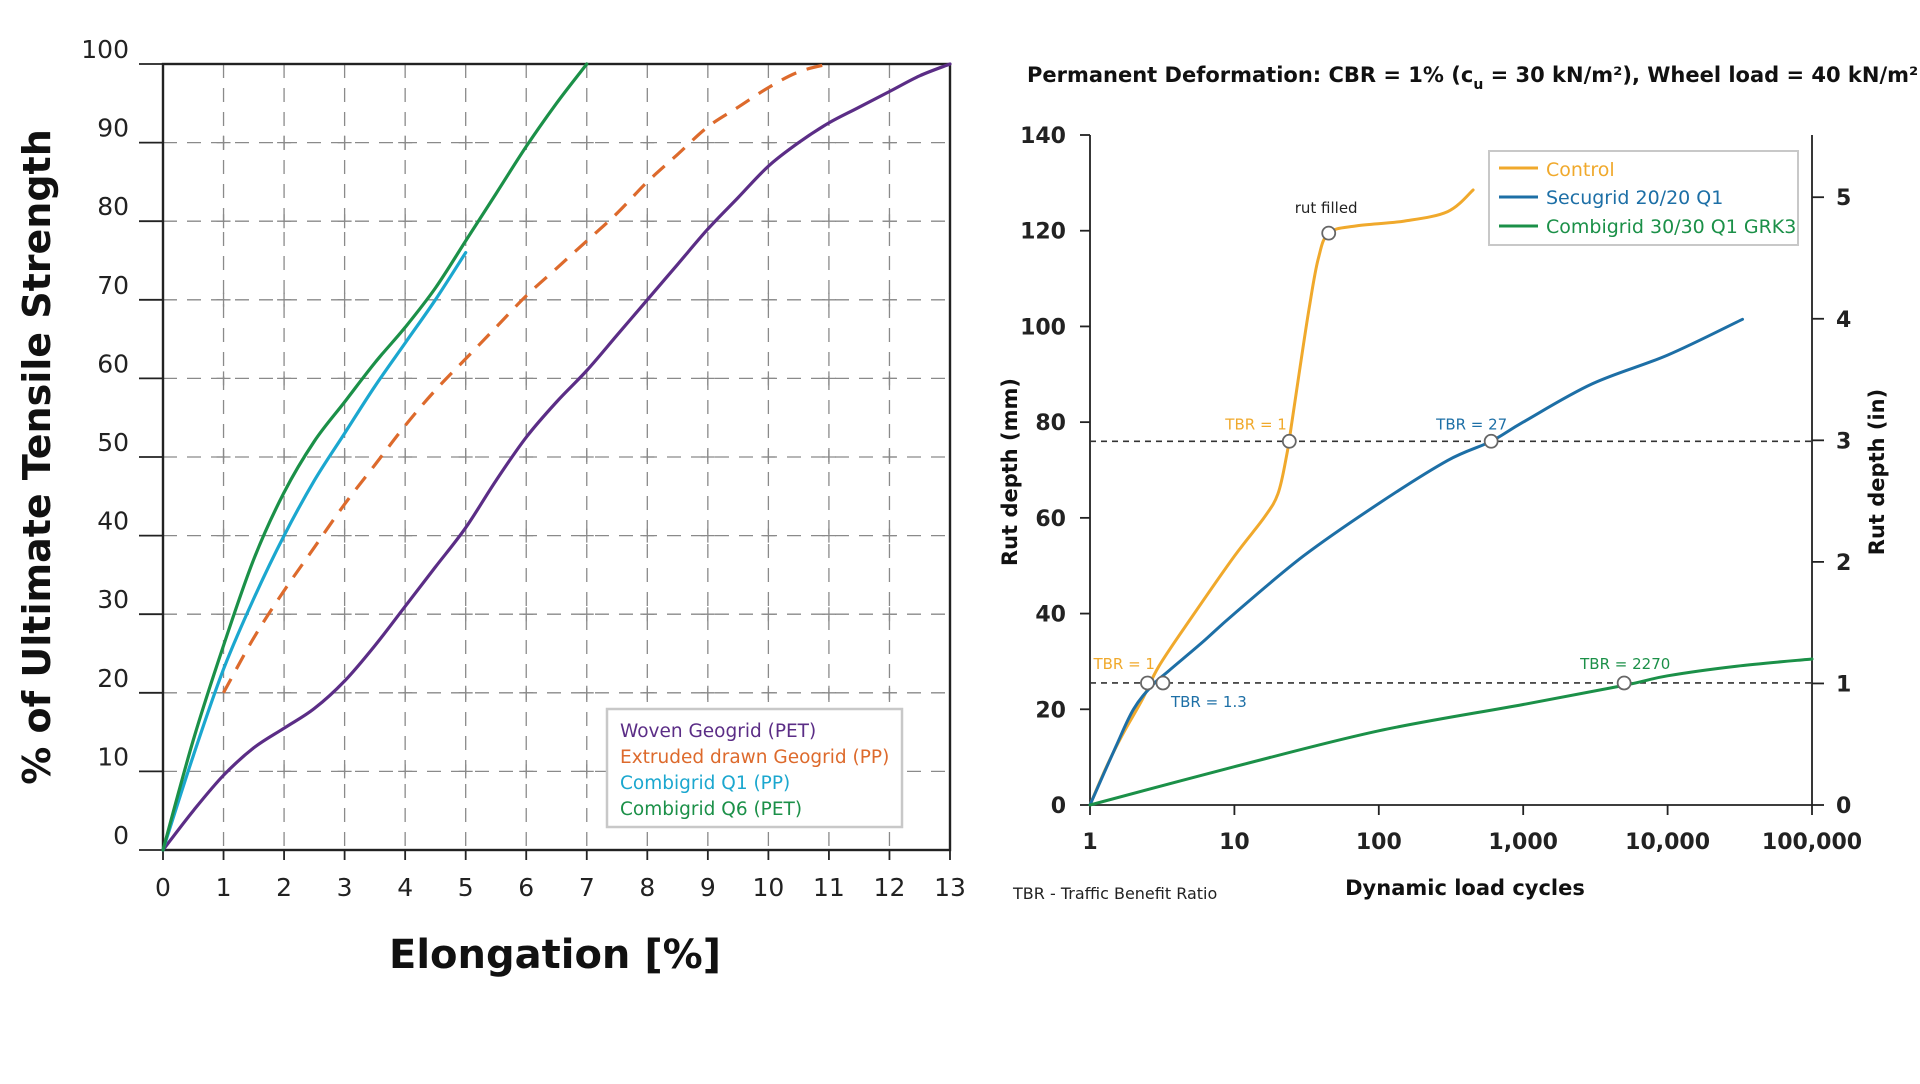  What do you see at coordinates (1050, 519) in the screenshot?
I see `rut-y-tick-label: 60` at bounding box center [1050, 519].